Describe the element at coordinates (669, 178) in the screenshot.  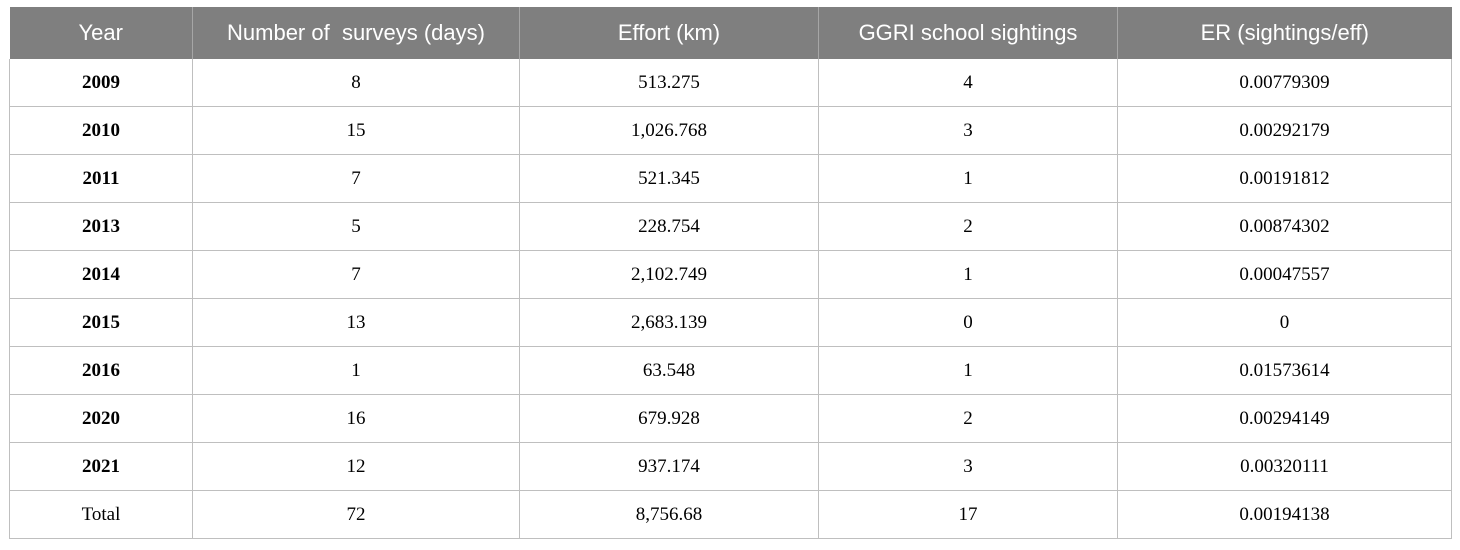
I see `cell-effort: 521.345` at that location.